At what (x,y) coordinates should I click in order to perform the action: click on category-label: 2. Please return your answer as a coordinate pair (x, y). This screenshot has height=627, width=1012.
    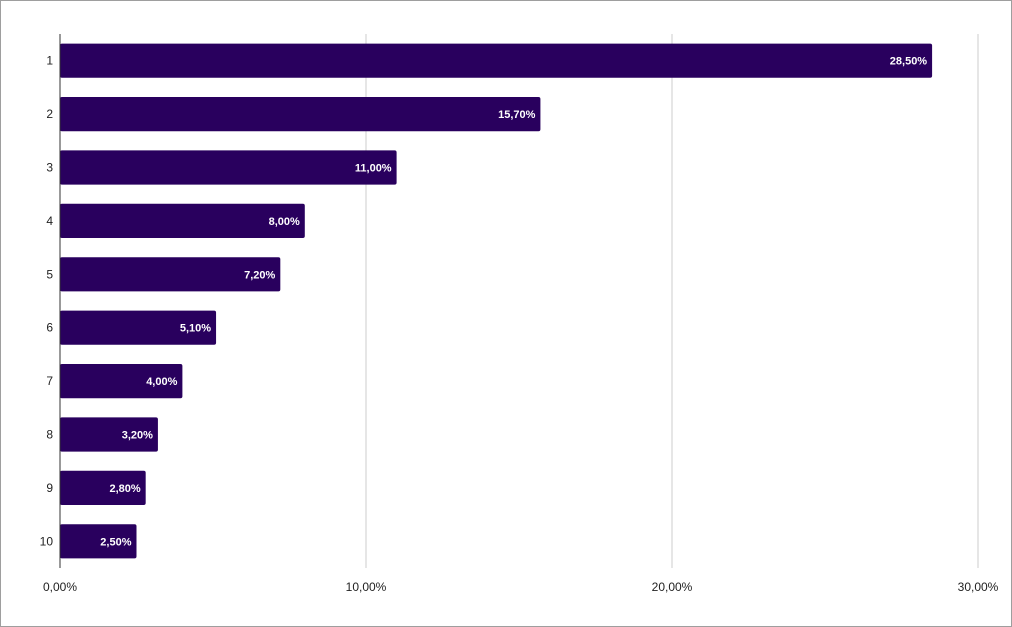
    Looking at the image, I should click on (49, 114).